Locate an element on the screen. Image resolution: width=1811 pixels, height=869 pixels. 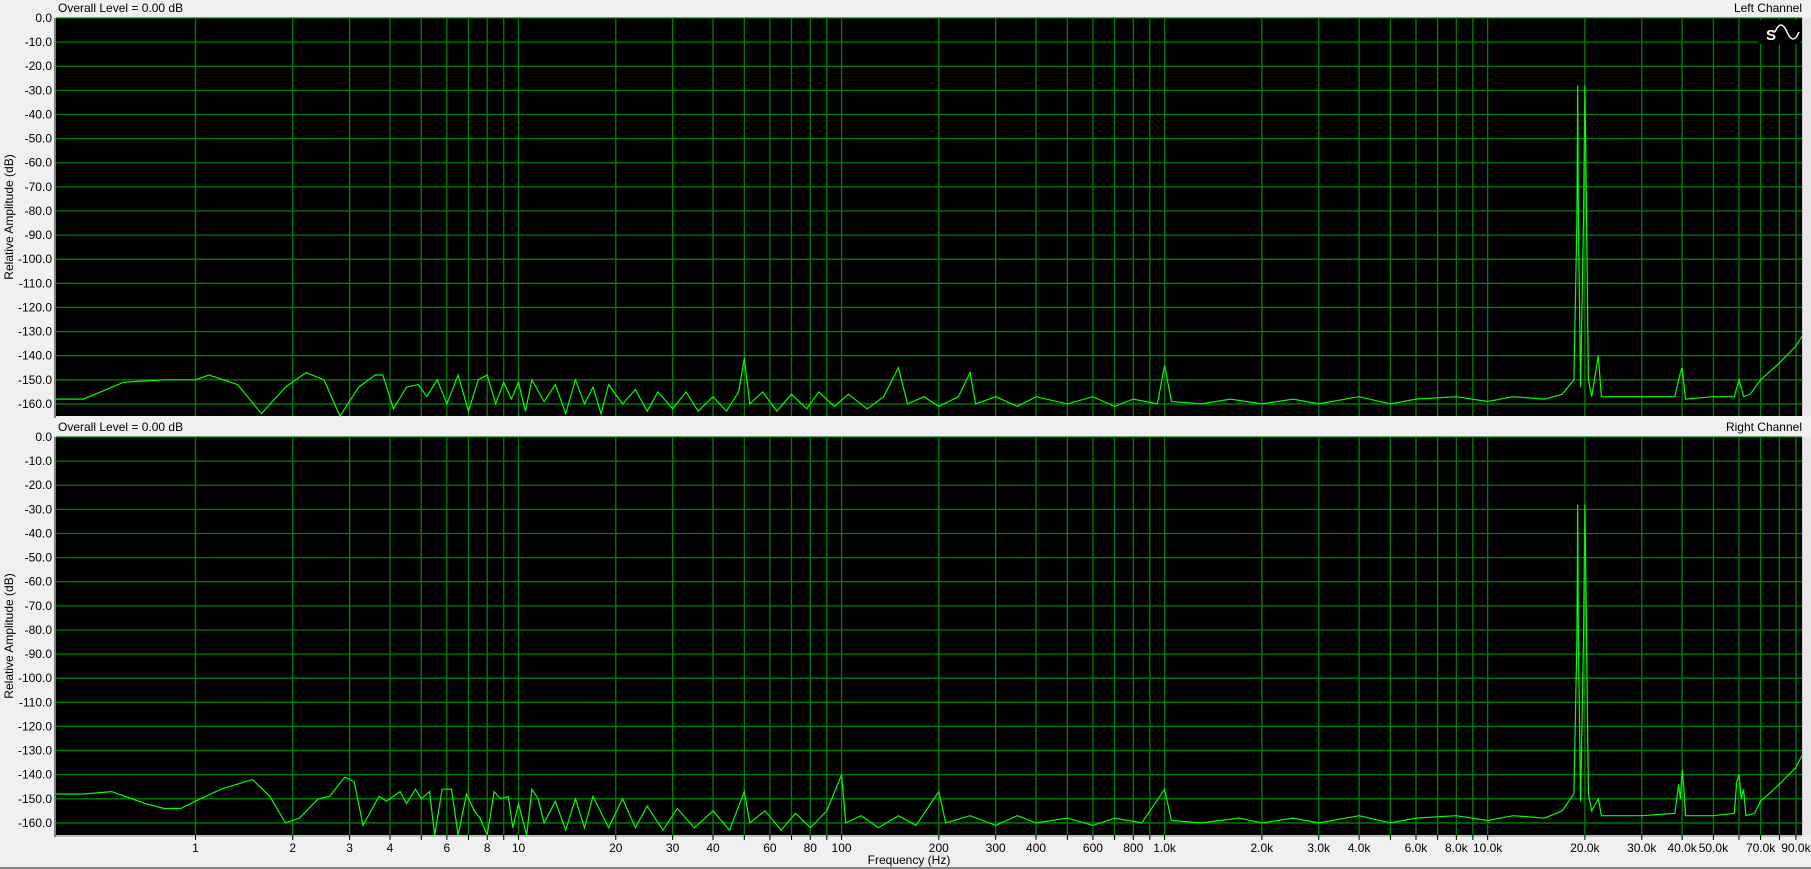
channel-title: Left Channel is located at coordinates (1768, 8).